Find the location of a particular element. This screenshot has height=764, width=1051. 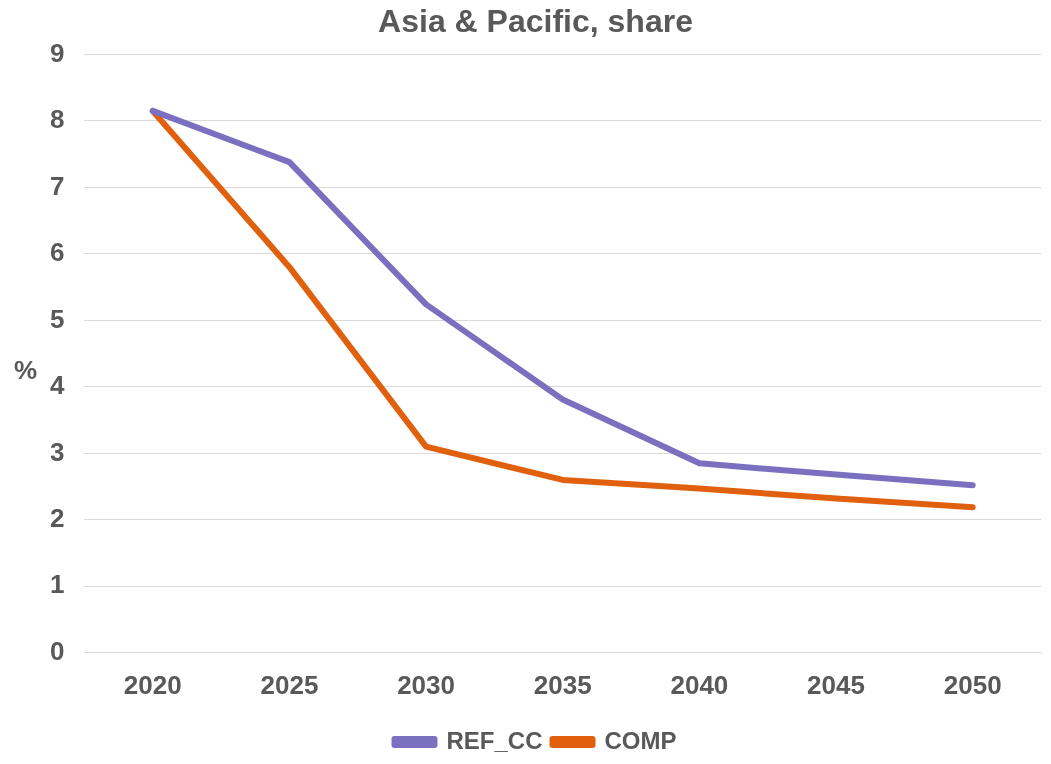

y-tick-label: 6 is located at coordinates (57, 252).